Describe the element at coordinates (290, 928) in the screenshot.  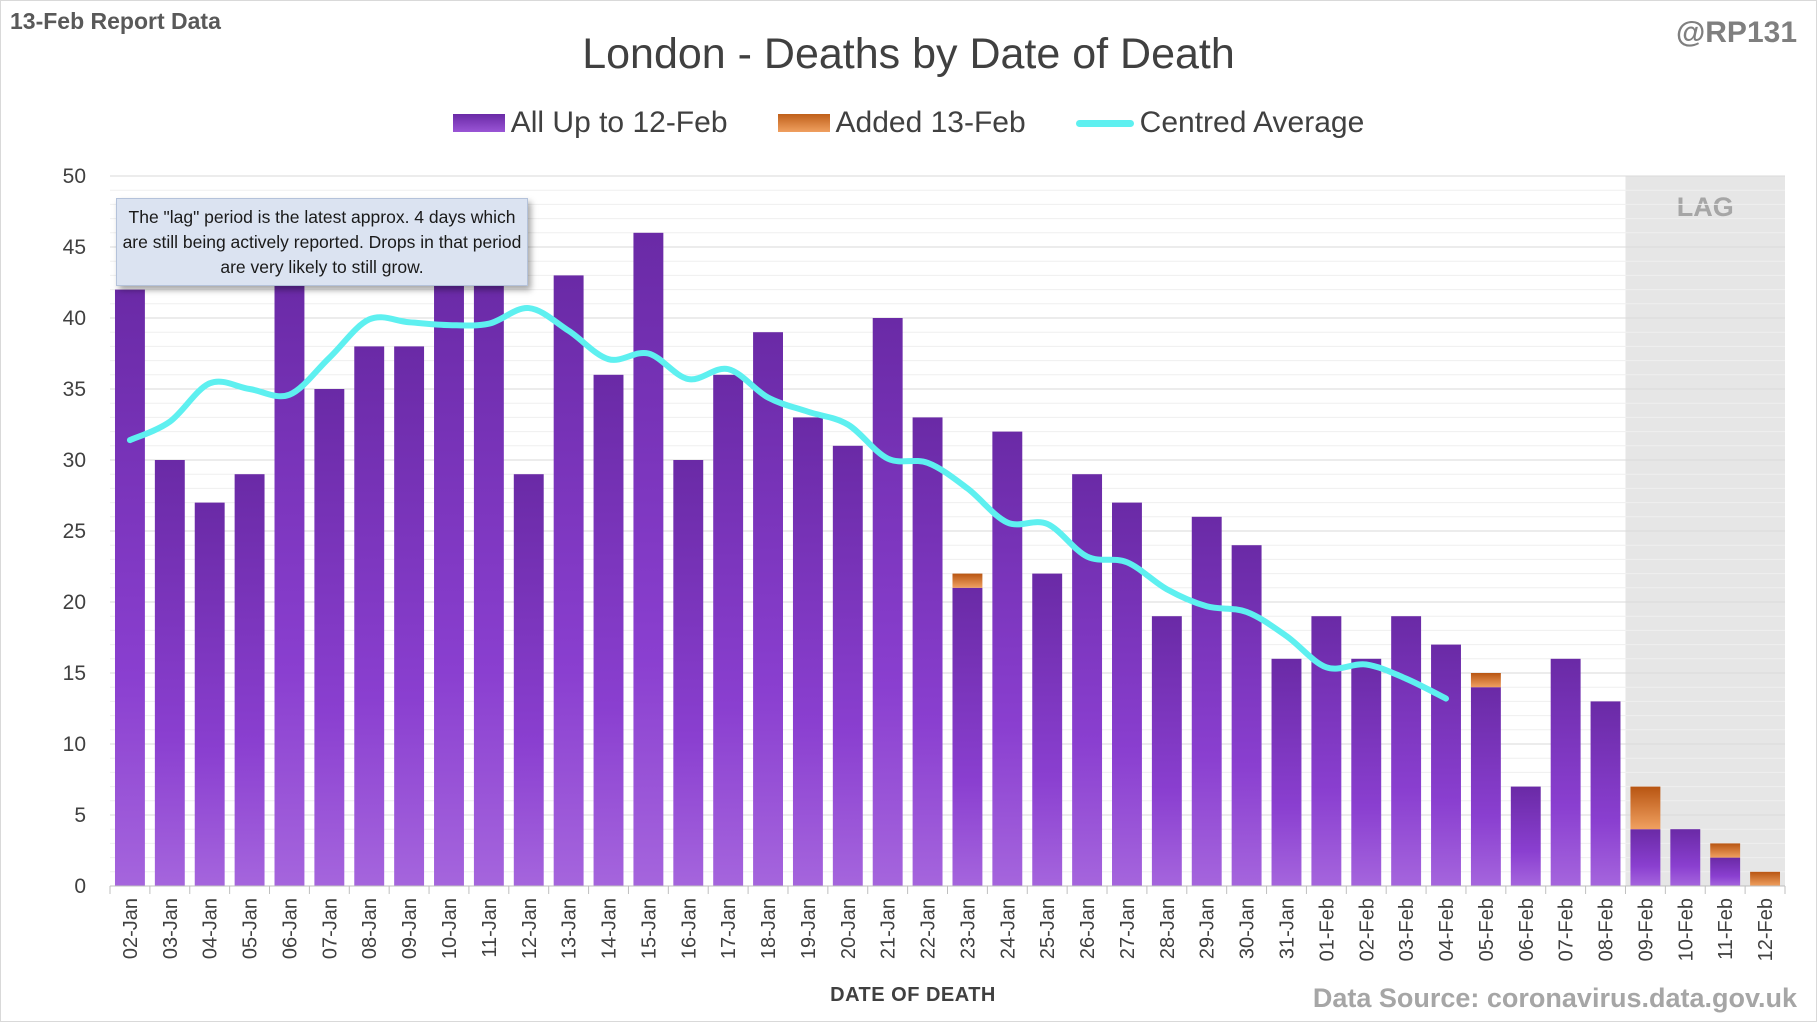
I see `x-tick-label: 06-Jan` at that location.